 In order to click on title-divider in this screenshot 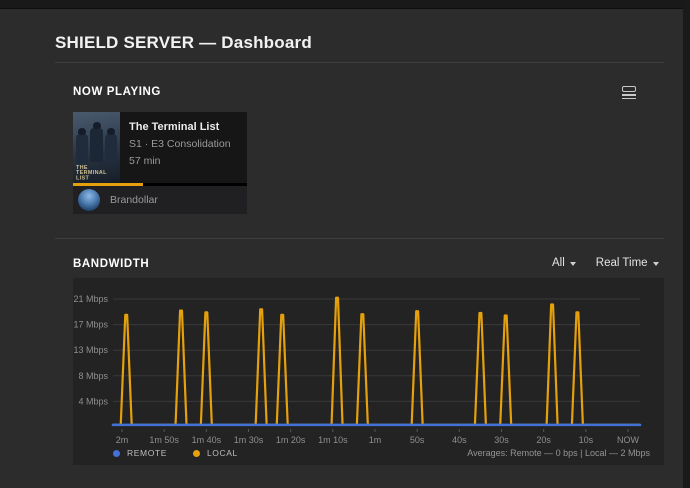, I will do `click(359, 62)`.